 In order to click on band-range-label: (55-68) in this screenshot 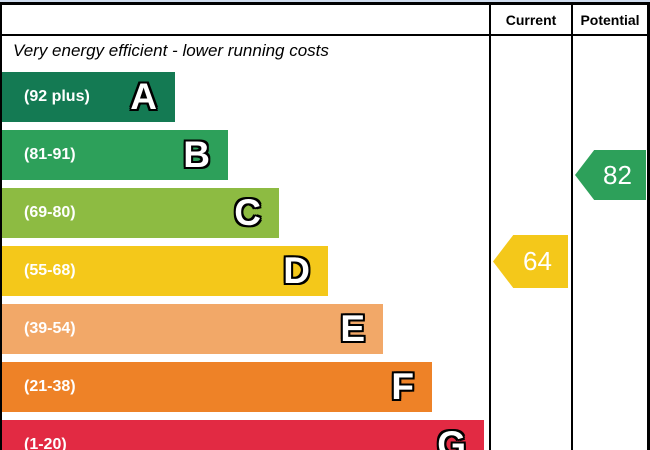, I will do `click(50, 270)`.